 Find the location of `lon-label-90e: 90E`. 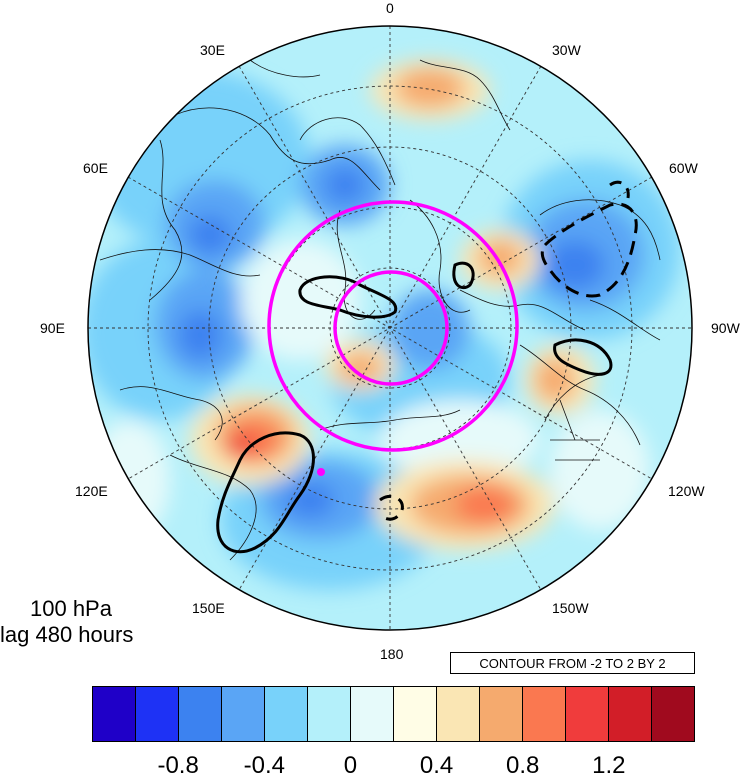

lon-label-90e: 90E is located at coordinates (52, 328).